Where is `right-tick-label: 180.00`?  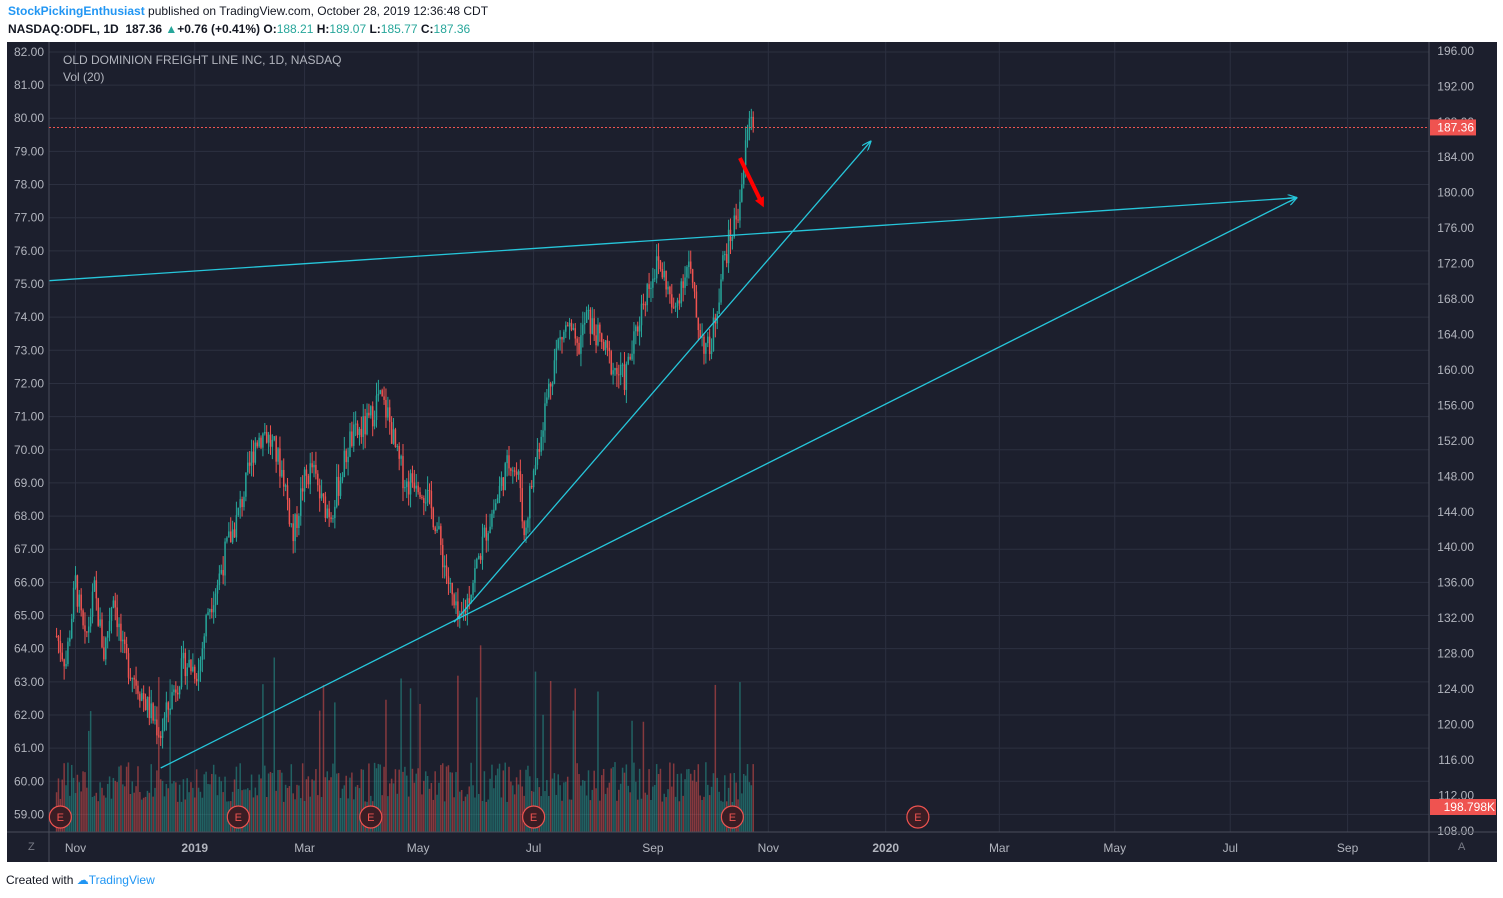
right-tick-label: 180.00 is located at coordinates (1455, 193).